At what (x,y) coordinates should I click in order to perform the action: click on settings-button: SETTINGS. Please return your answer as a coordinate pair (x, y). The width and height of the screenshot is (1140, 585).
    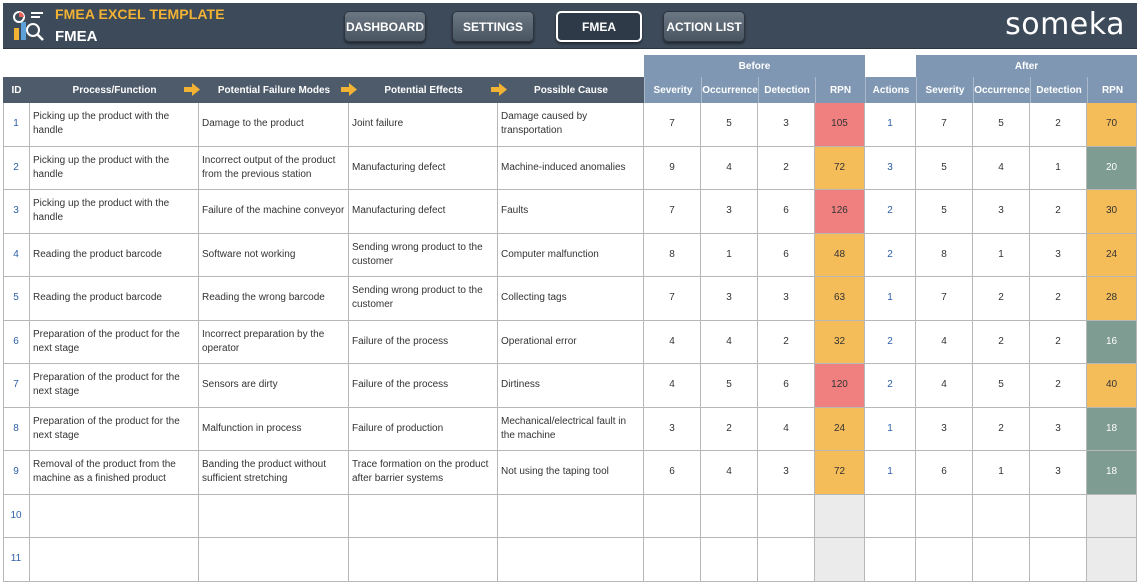
    Looking at the image, I should click on (493, 26).